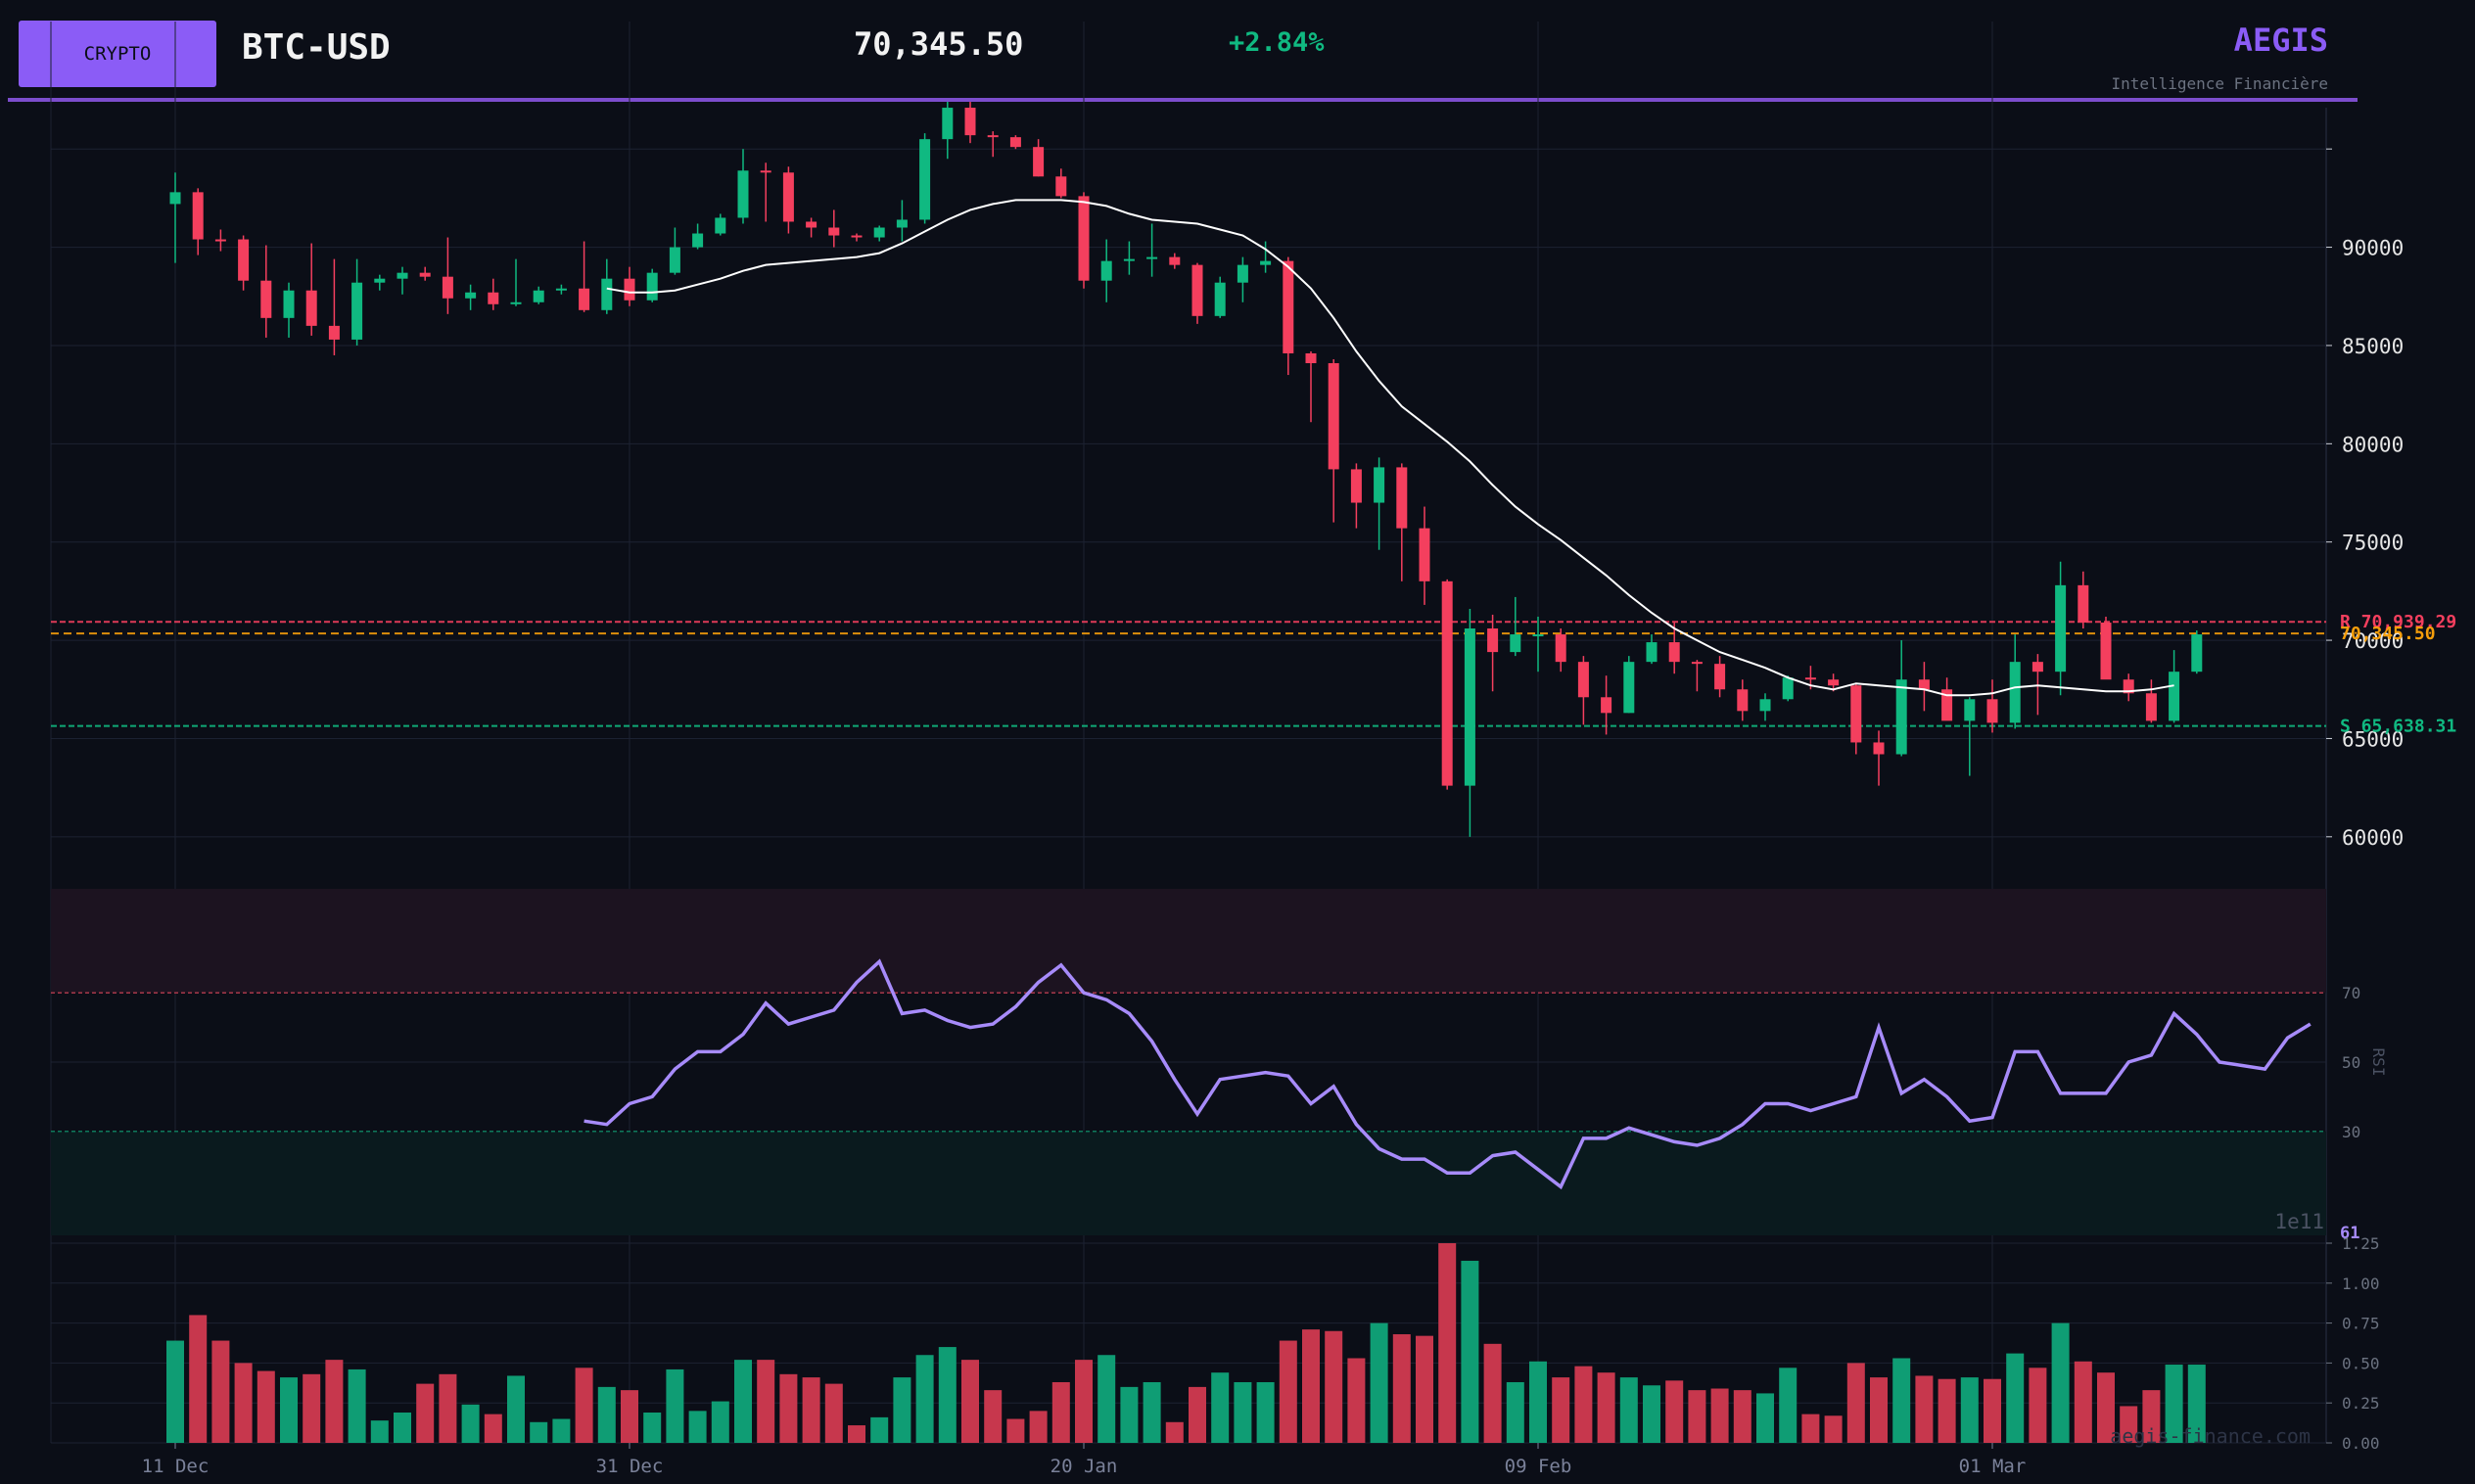 The image size is (2475, 1484). What do you see at coordinates (1277, 42) in the screenshot?
I see `price-change: +2.84%` at bounding box center [1277, 42].